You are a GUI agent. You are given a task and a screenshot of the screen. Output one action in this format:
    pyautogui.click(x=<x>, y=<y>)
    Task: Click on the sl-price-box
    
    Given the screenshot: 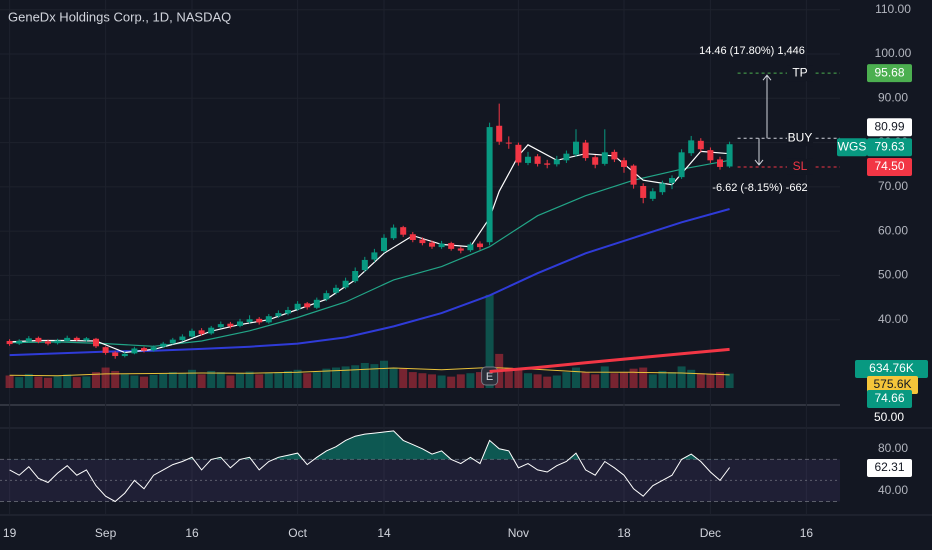 What is the action you would take?
    pyautogui.click(x=889, y=166)
    